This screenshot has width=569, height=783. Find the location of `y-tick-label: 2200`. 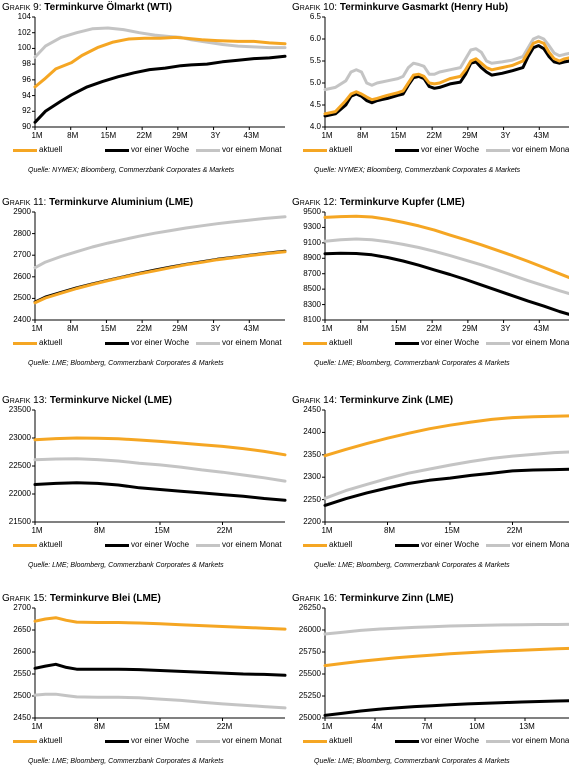

y-tick-label: 2200 is located at coordinates (312, 521).